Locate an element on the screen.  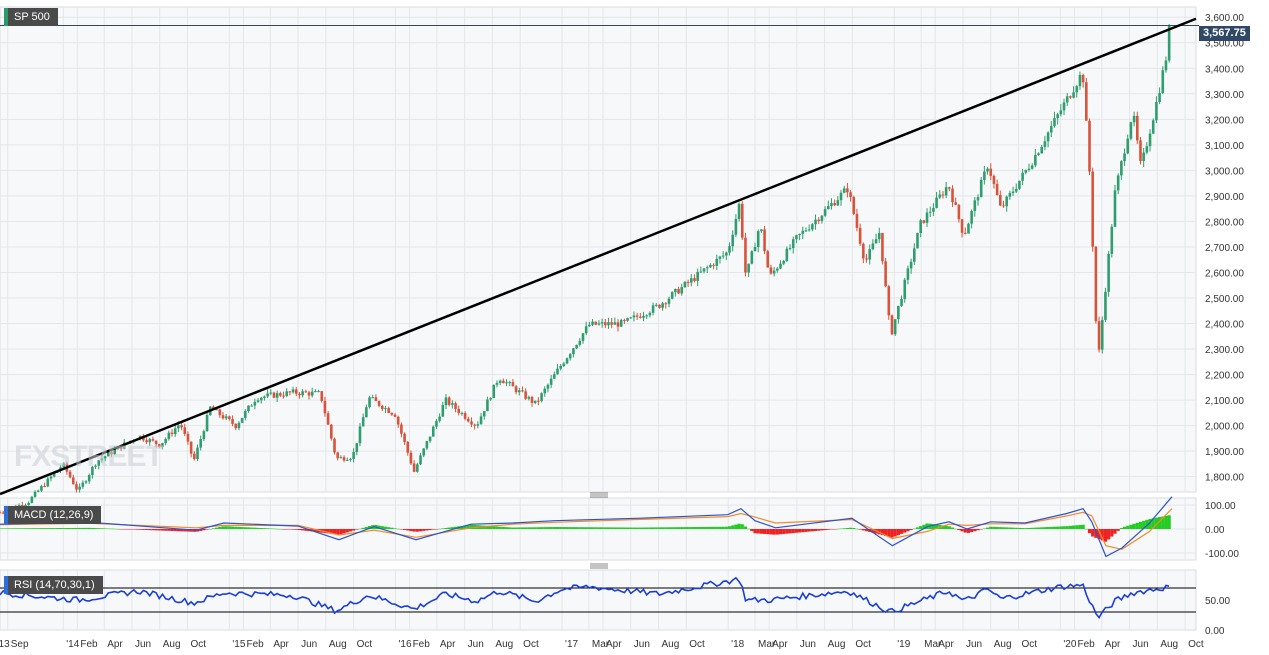
x-tick-label: '16 is located at coordinates (404, 644).